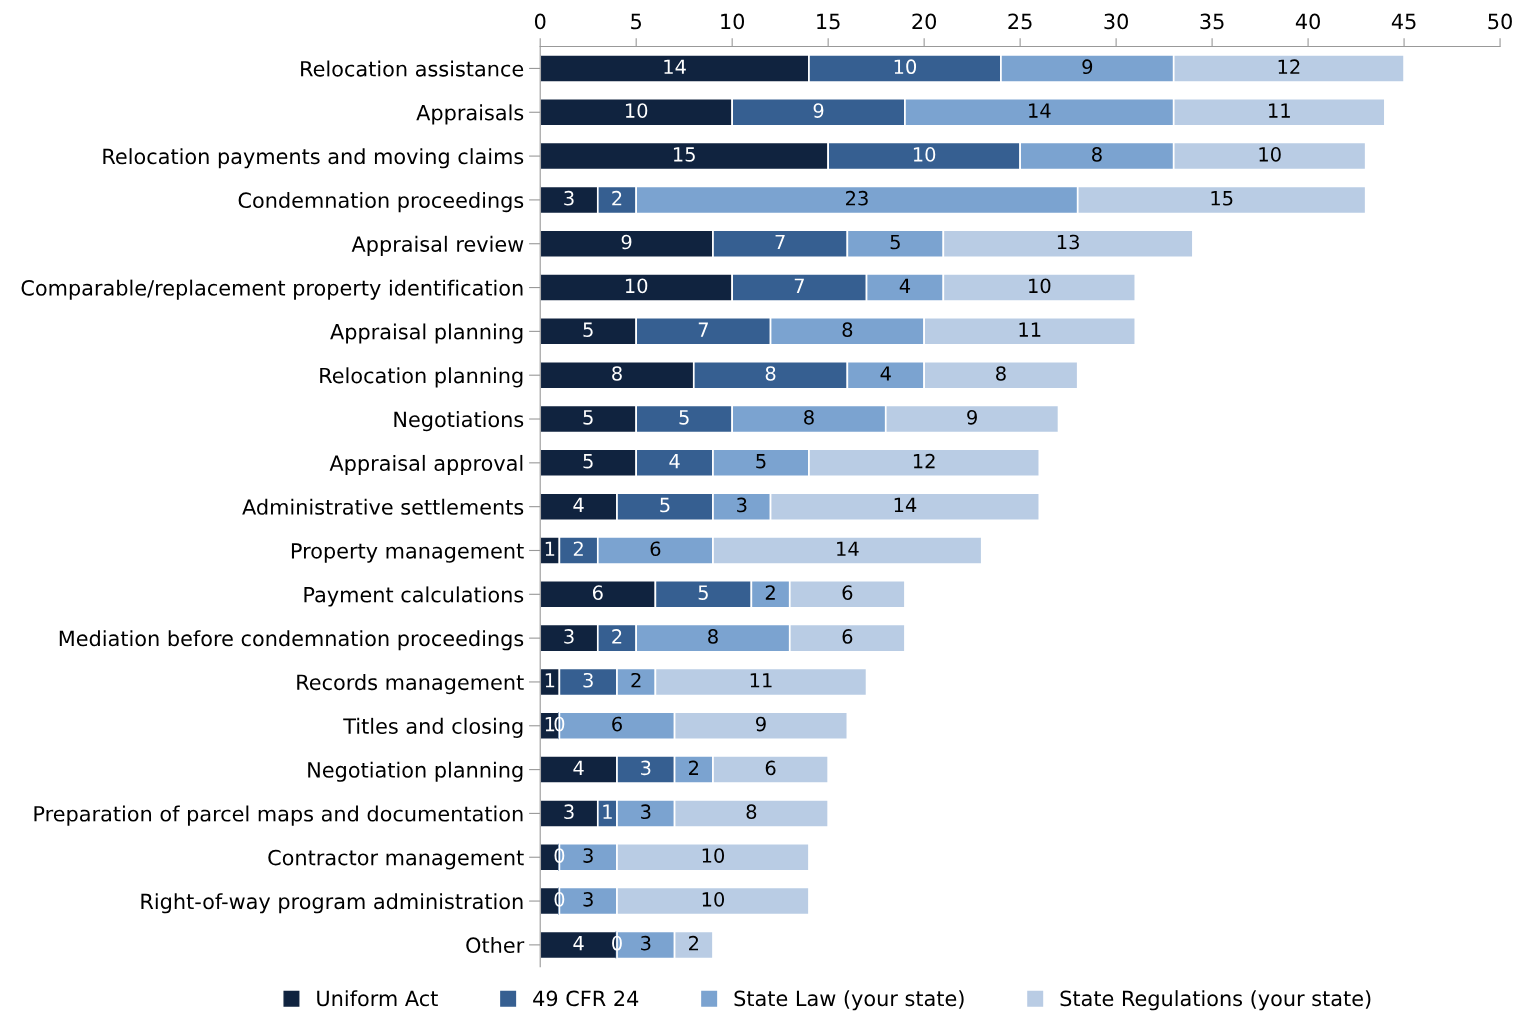 The width and height of the screenshot is (1526, 1034). I want to click on y-tick-label: Appraisal approval, so click(426, 465).